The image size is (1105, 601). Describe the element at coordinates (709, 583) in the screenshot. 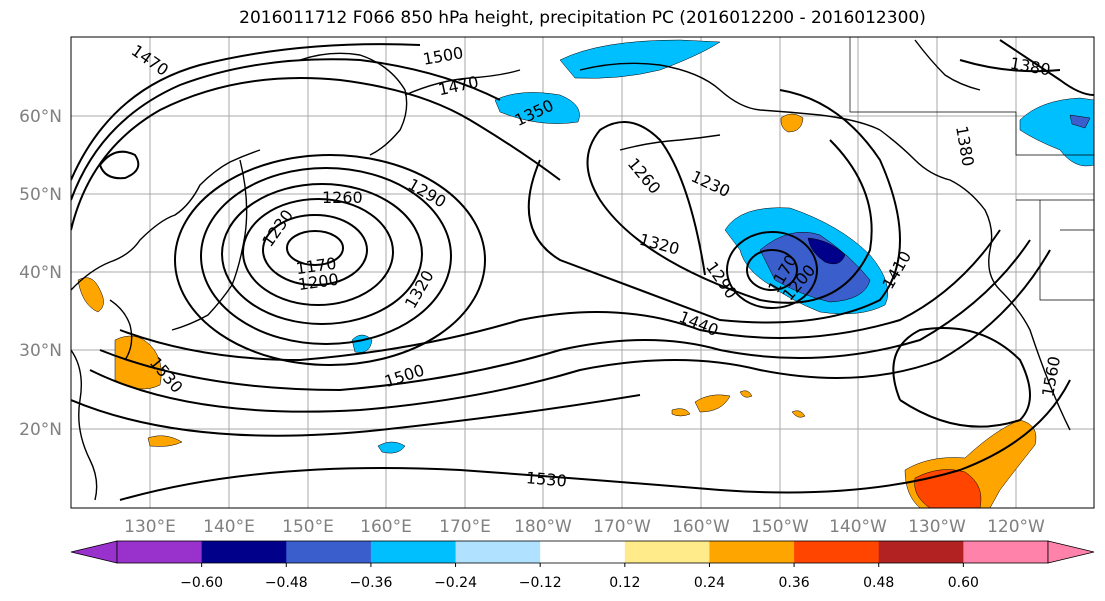

I see `colorbar-tick-label: 0.24` at that location.